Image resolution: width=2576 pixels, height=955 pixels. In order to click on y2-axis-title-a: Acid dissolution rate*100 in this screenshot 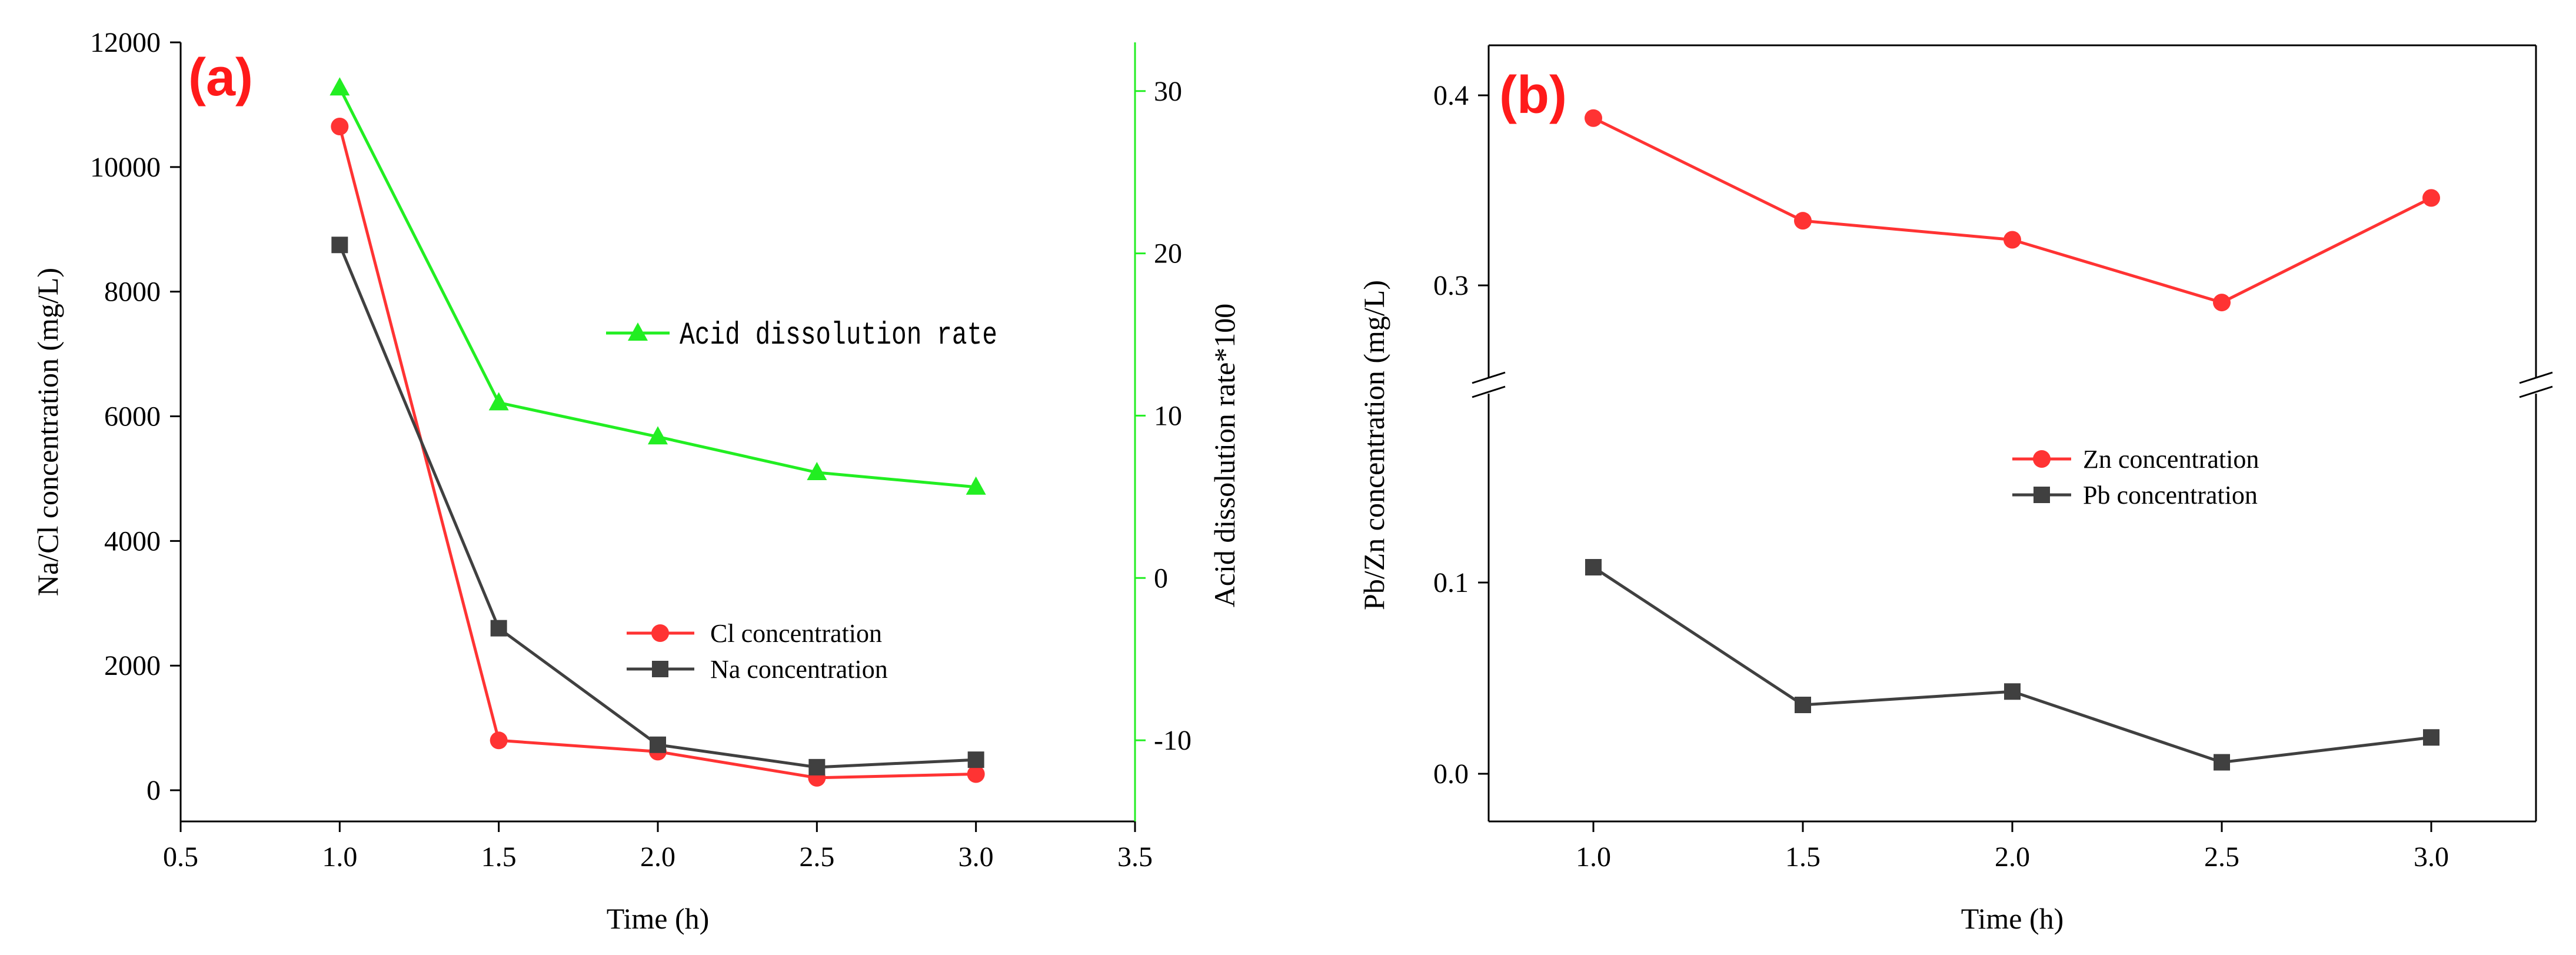, I will do `click(1224, 456)`.